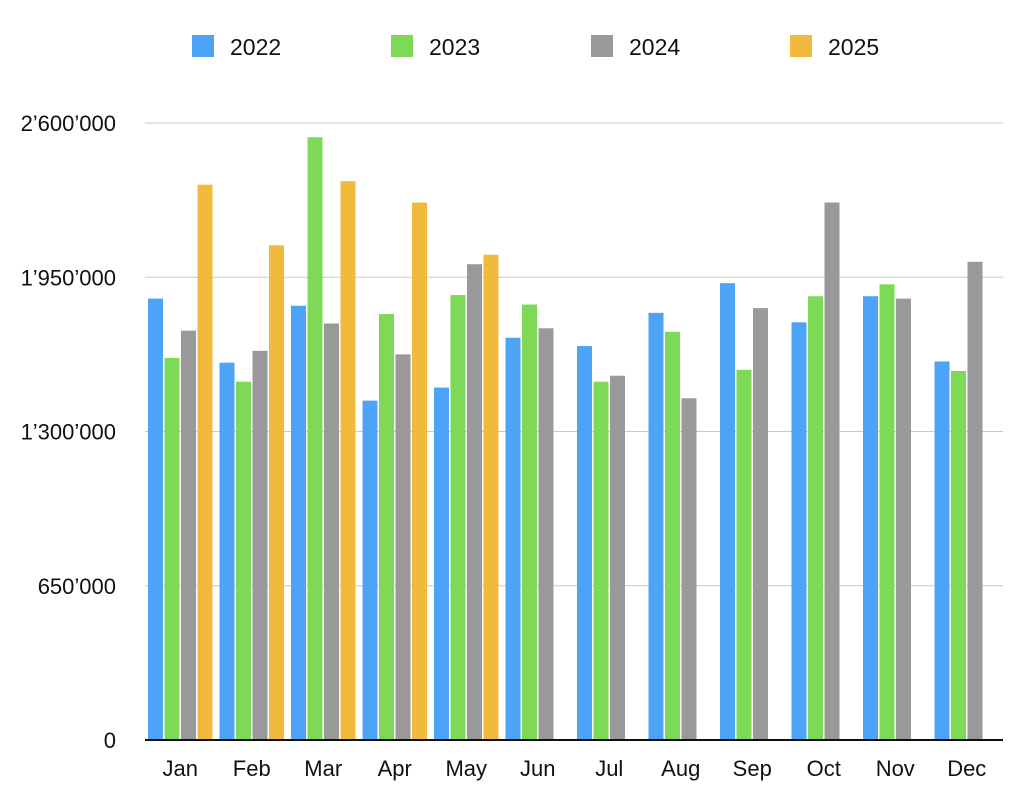 This screenshot has height=806, width=1030. Describe the element at coordinates (68, 123) in the screenshot. I see `y-tick-label: 2’600’000` at that location.